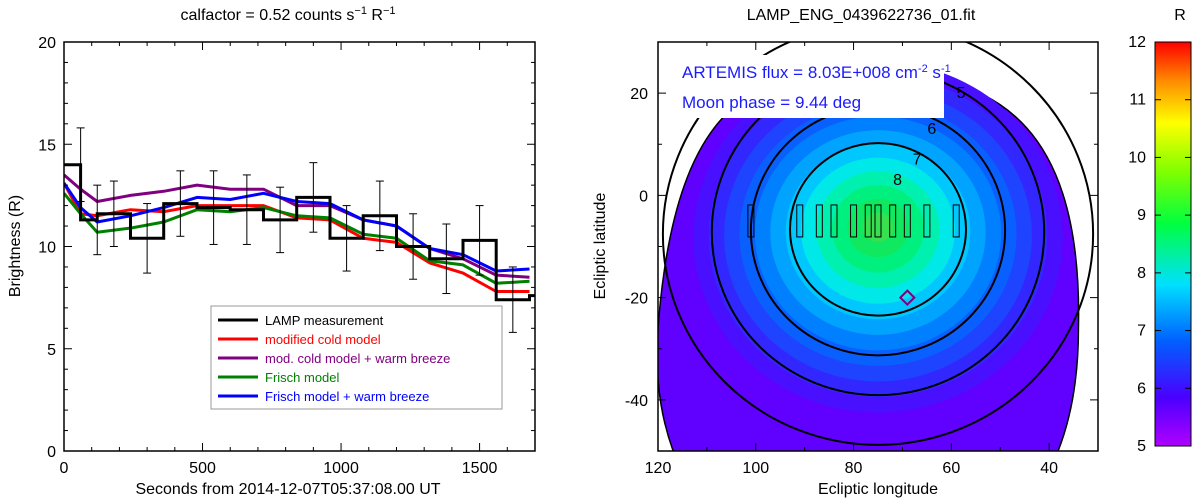  I want to click on moon-phase-annotation: Moon phase = 9.44 deg, so click(771, 102).